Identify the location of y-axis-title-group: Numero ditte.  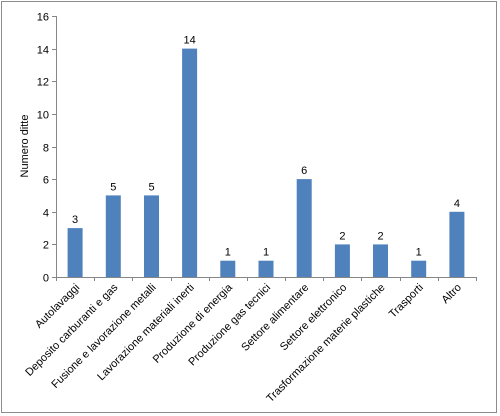
(25, 146).